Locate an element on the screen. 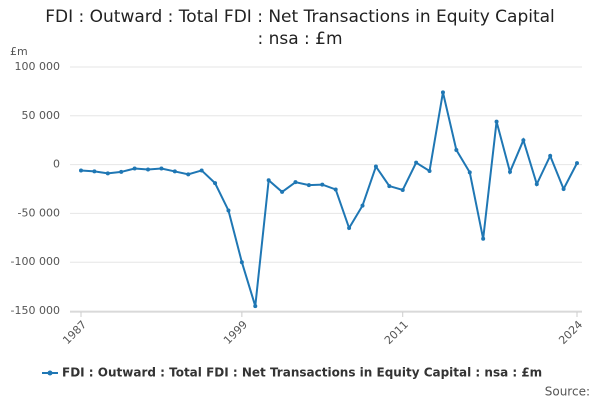  x-tick-label: 1987 is located at coordinates (74, 332).